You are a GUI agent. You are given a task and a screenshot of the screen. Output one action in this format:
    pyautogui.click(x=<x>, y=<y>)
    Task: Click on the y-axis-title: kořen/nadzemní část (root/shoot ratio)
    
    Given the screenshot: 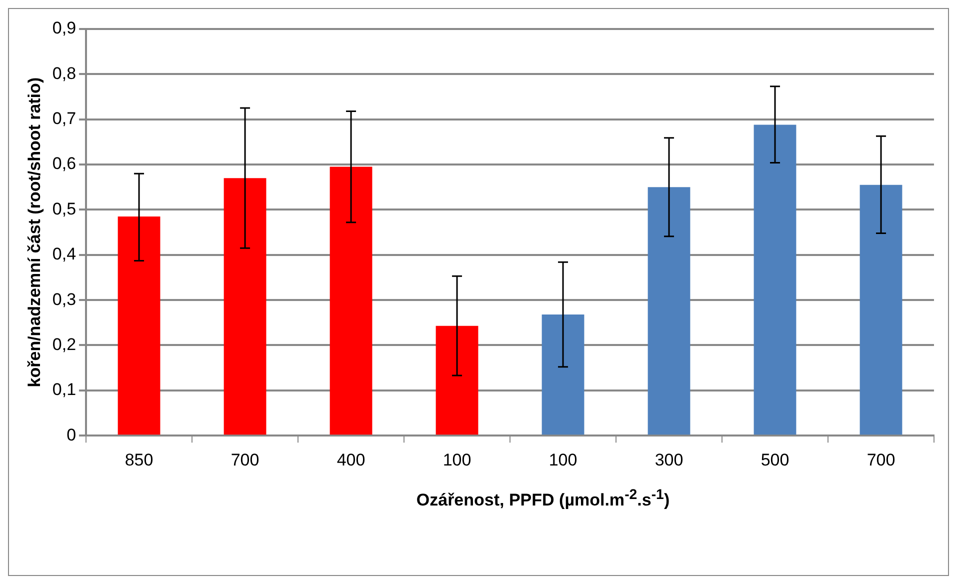 What is the action you would take?
    pyautogui.click(x=34, y=232)
    